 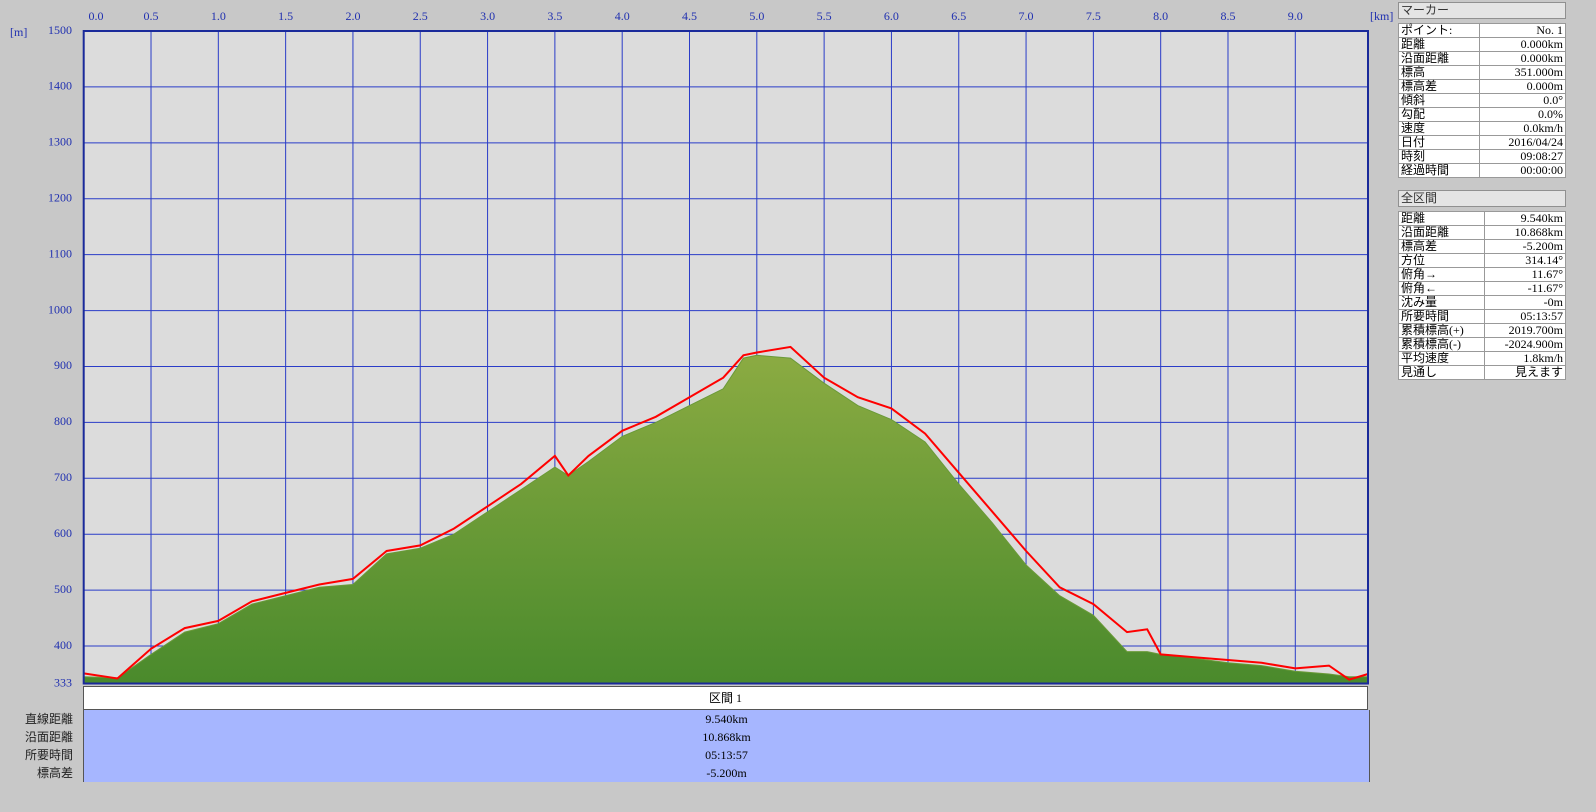 I want to click on info-label: 速度, so click(x=1439, y=128).